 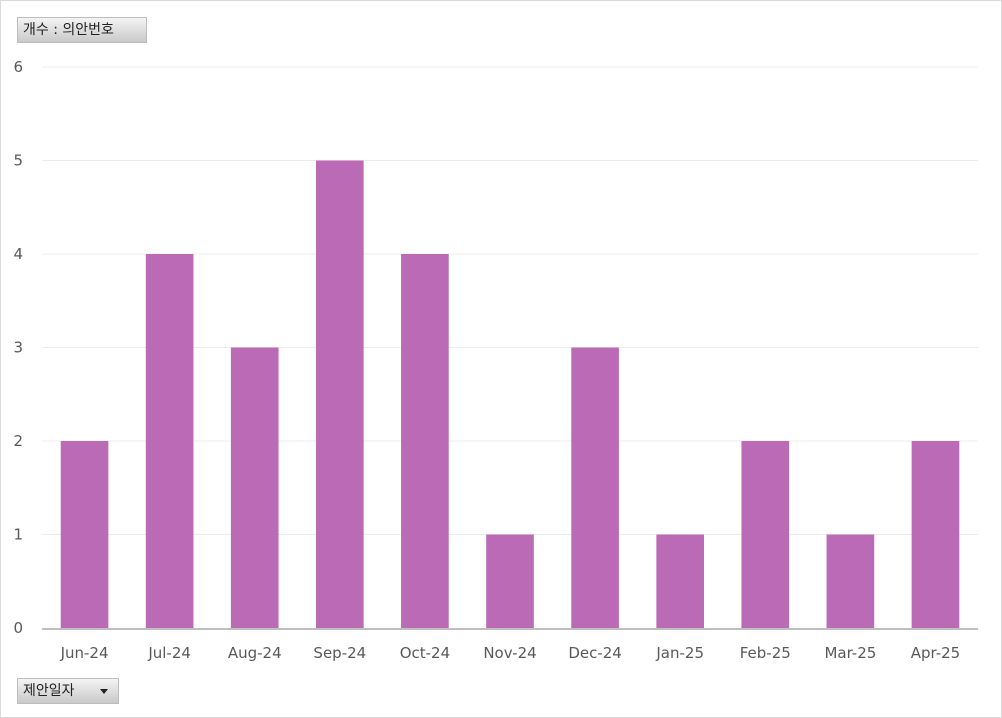 I want to click on x-tick-label: Mar-25, so click(x=850, y=653).